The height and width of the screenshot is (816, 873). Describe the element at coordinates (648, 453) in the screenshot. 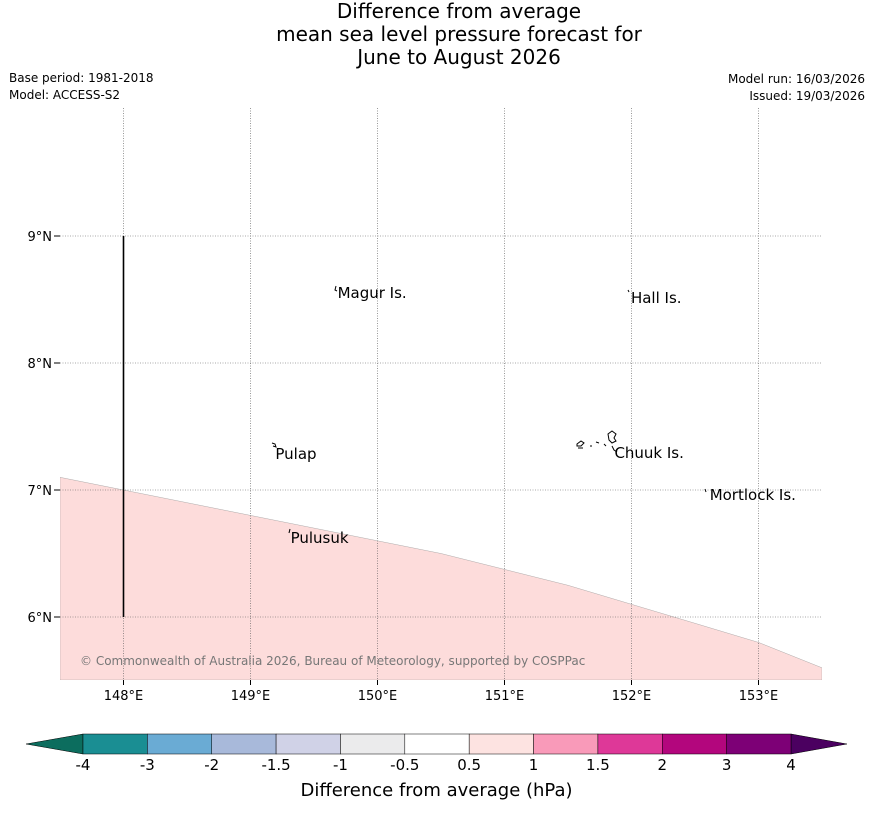

I see `place-label: Chuuk Is.` at that location.